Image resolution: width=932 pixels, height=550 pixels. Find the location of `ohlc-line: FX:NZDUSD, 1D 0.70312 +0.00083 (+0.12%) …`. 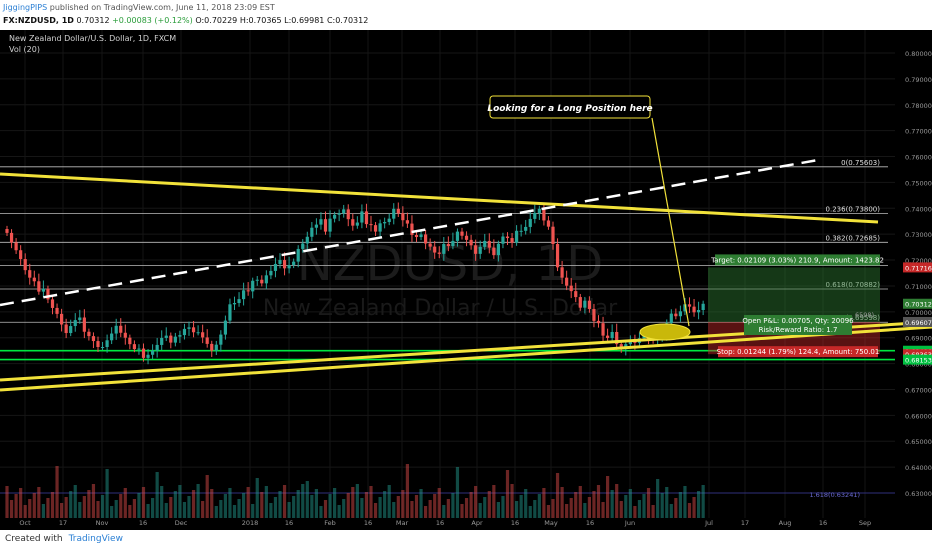

ohlc-line: FX:NZDUSD, 1D 0.70312 +0.00083 (+0.12%) … is located at coordinates (185, 20).